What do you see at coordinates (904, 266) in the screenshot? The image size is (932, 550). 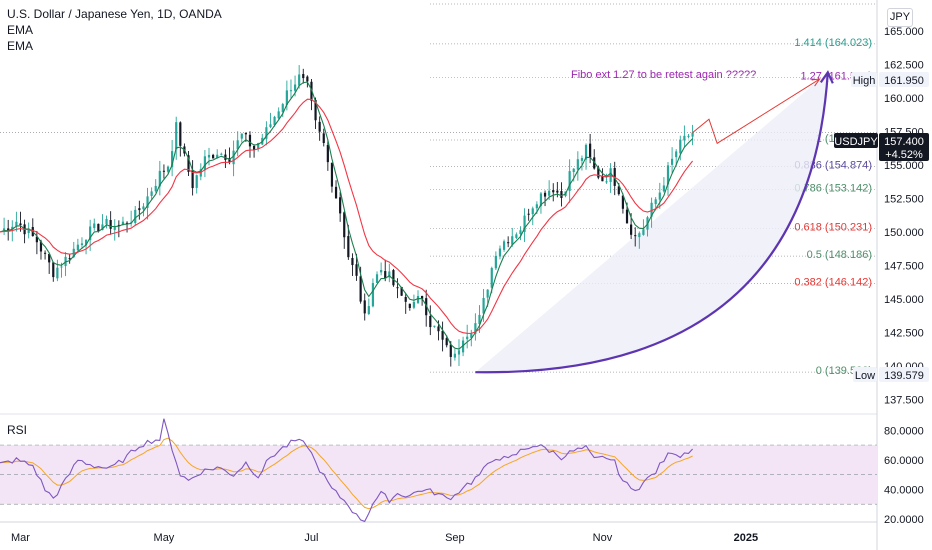 I see `price-tick-label: 147.500` at bounding box center [904, 266].